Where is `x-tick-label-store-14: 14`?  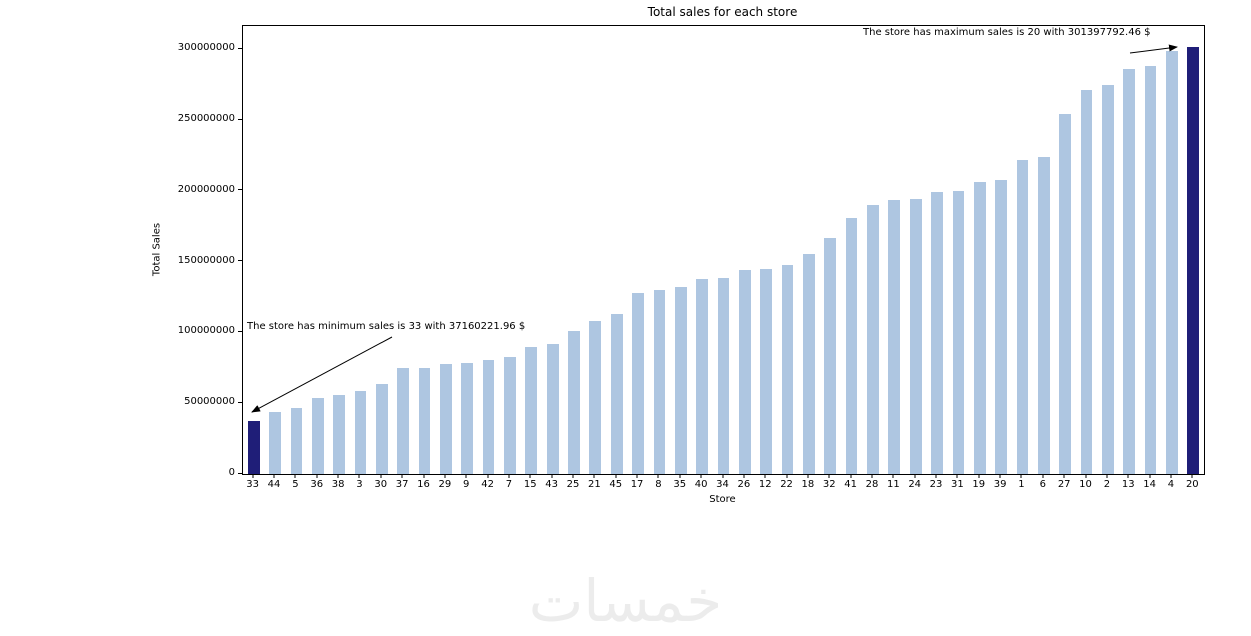 x-tick-label-store-14: 14 is located at coordinates (1149, 484).